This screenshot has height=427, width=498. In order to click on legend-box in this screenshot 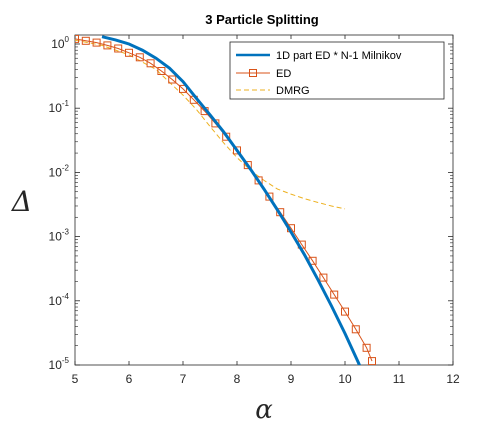, I will do `click(337, 70)`.